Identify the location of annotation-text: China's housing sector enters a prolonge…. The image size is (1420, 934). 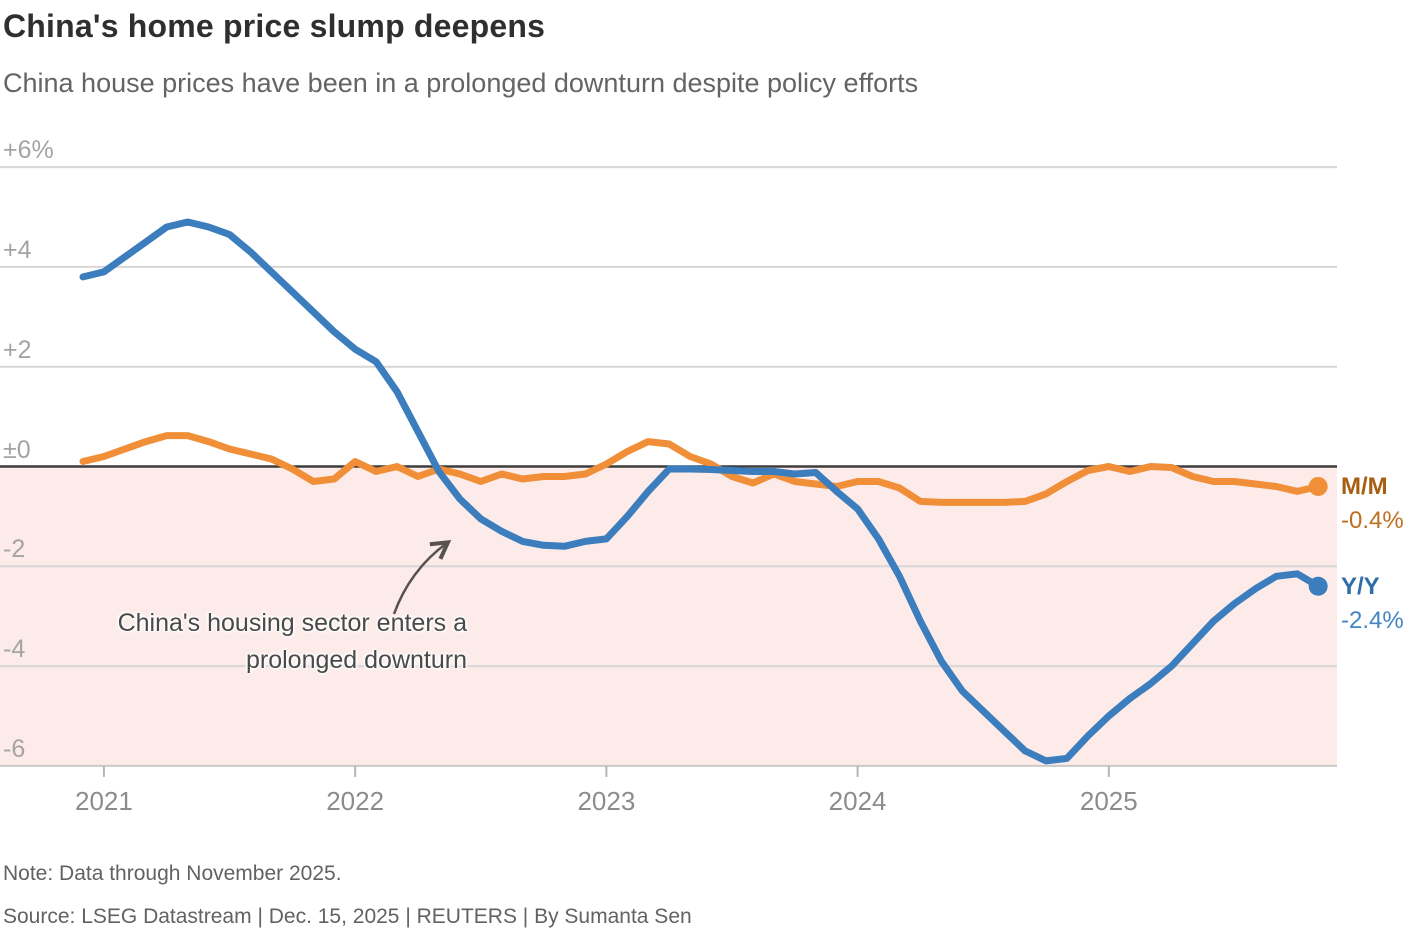
(233, 642).